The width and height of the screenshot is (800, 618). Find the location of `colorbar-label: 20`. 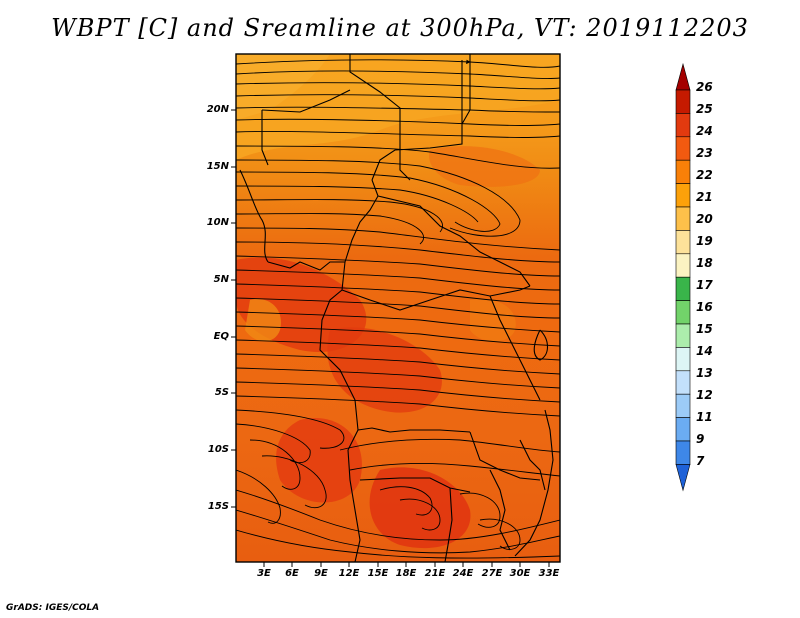

colorbar-label: 20 is located at coordinates (704, 219).